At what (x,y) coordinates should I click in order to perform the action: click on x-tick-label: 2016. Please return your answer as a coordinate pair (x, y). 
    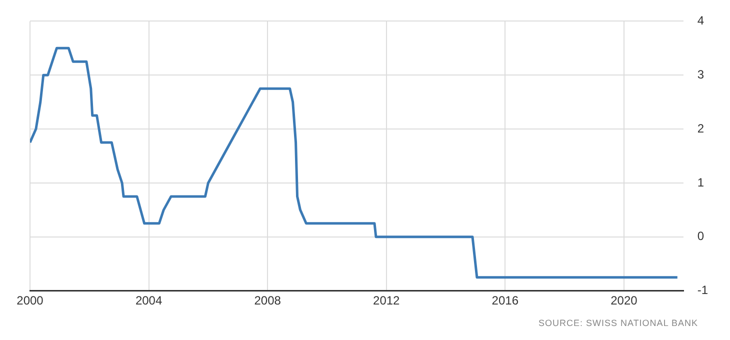
    Looking at the image, I should click on (505, 300).